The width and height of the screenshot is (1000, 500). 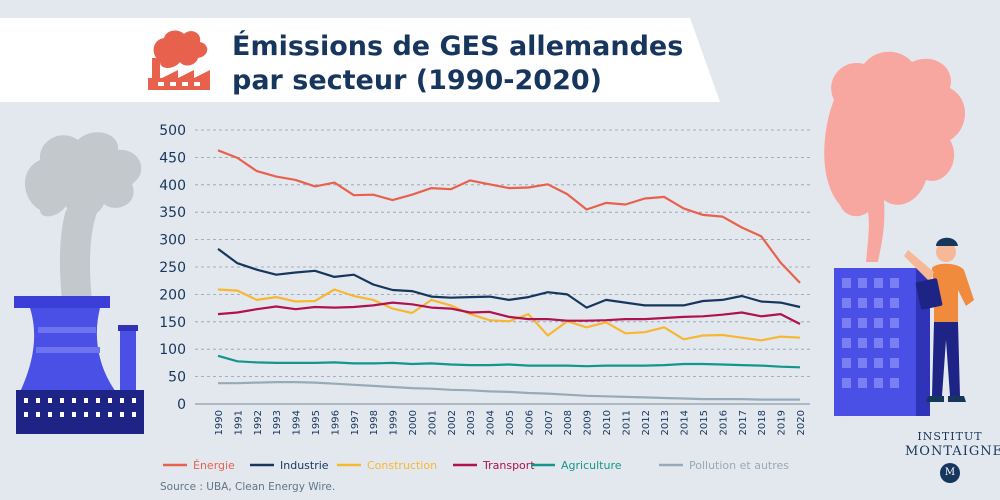 What do you see at coordinates (782, 422) in the screenshot?
I see `x-tick-label: 2019` at bounding box center [782, 422].